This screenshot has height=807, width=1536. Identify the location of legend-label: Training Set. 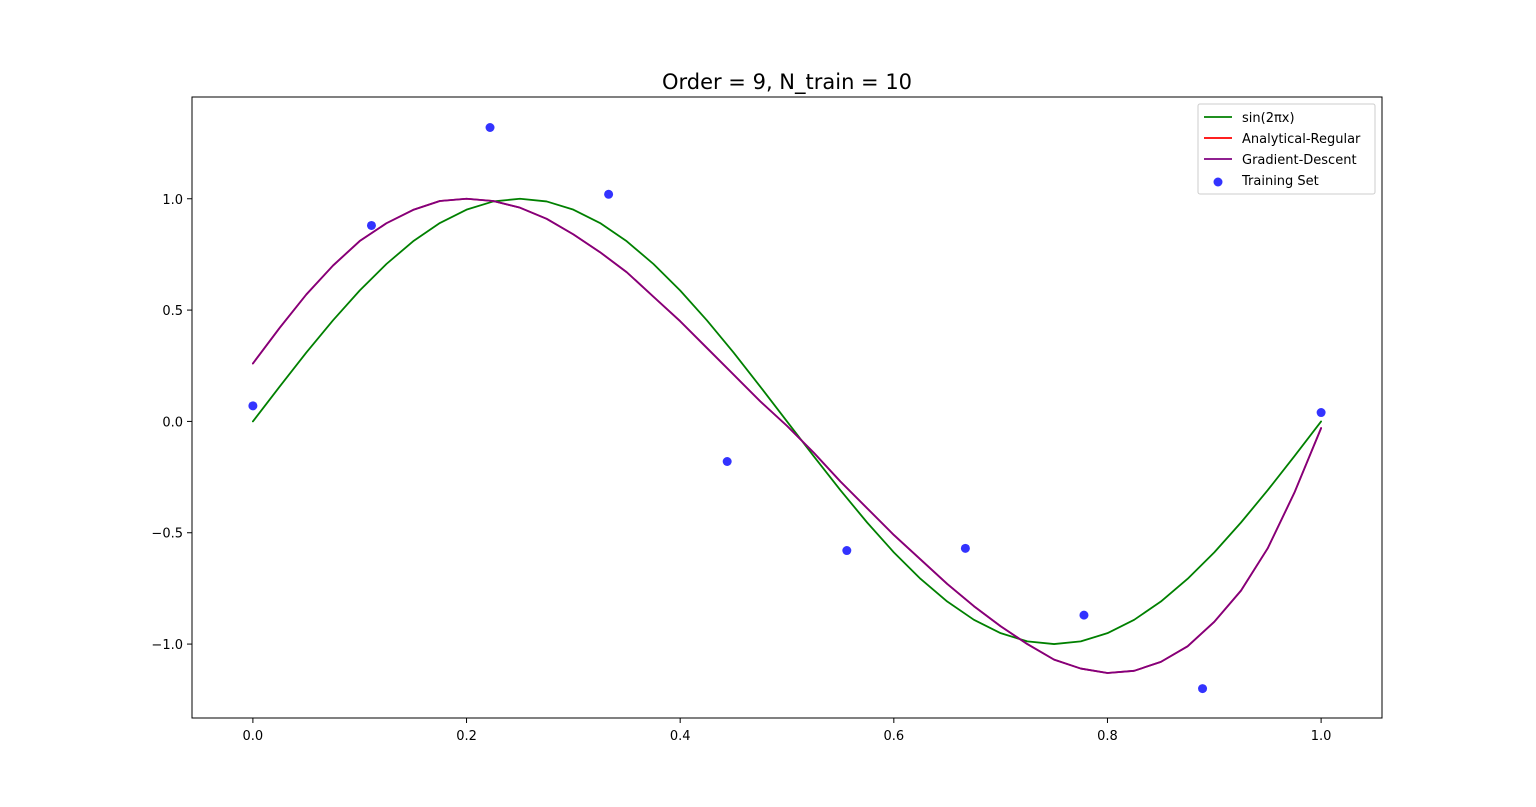
(1280, 181).